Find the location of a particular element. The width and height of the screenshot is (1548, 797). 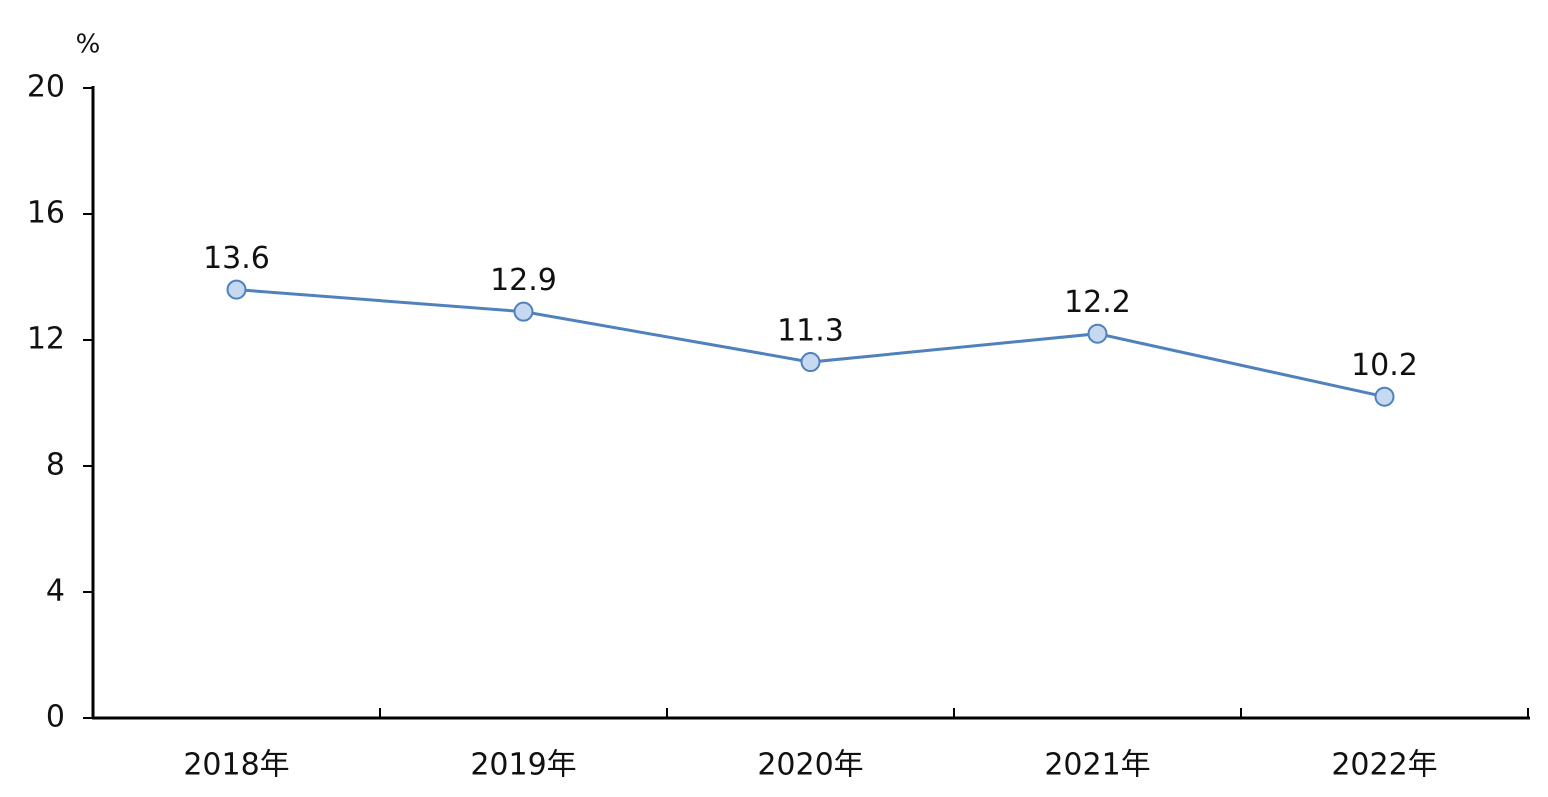

data-label: 11.3 is located at coordinates (810, 331).